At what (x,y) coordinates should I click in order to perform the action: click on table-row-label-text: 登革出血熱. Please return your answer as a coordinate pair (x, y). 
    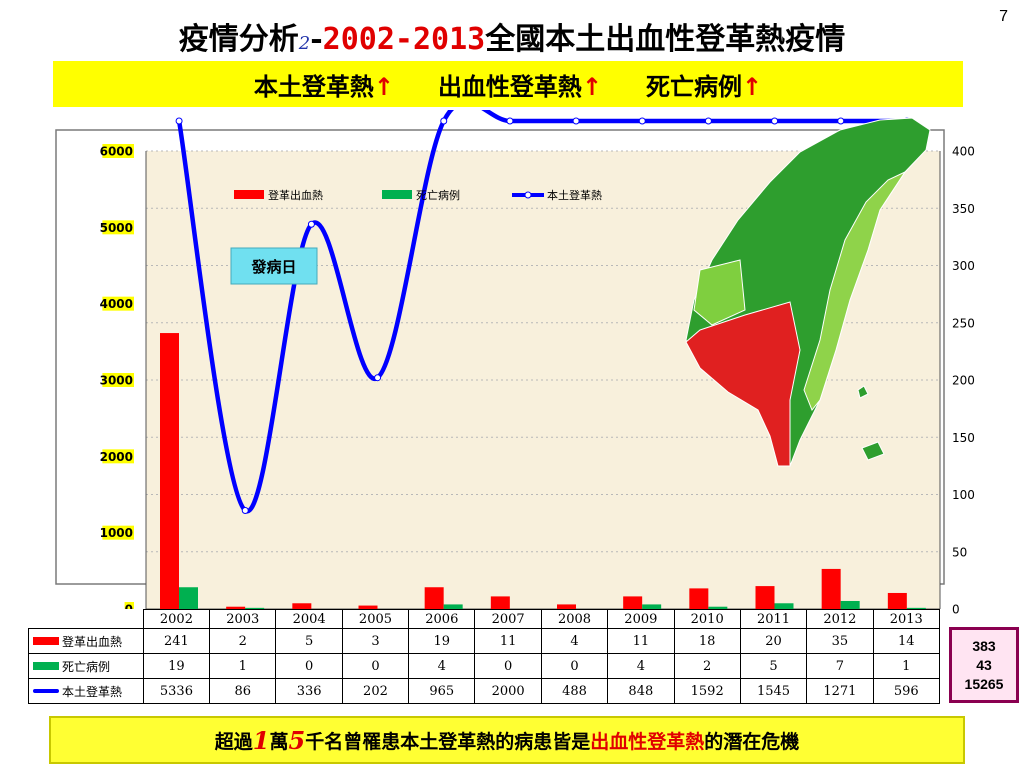
    Looking at the image, I should click on (92, 641).